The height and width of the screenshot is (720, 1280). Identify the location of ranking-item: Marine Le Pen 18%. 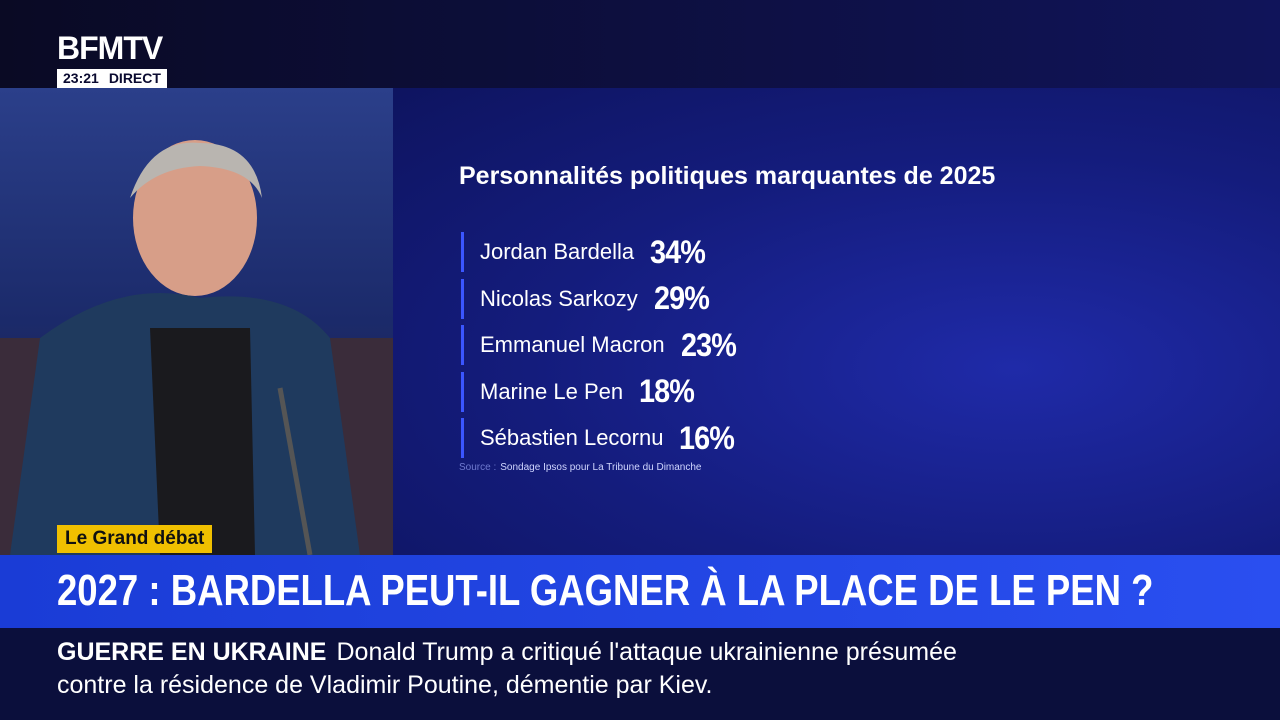
(580, 391).